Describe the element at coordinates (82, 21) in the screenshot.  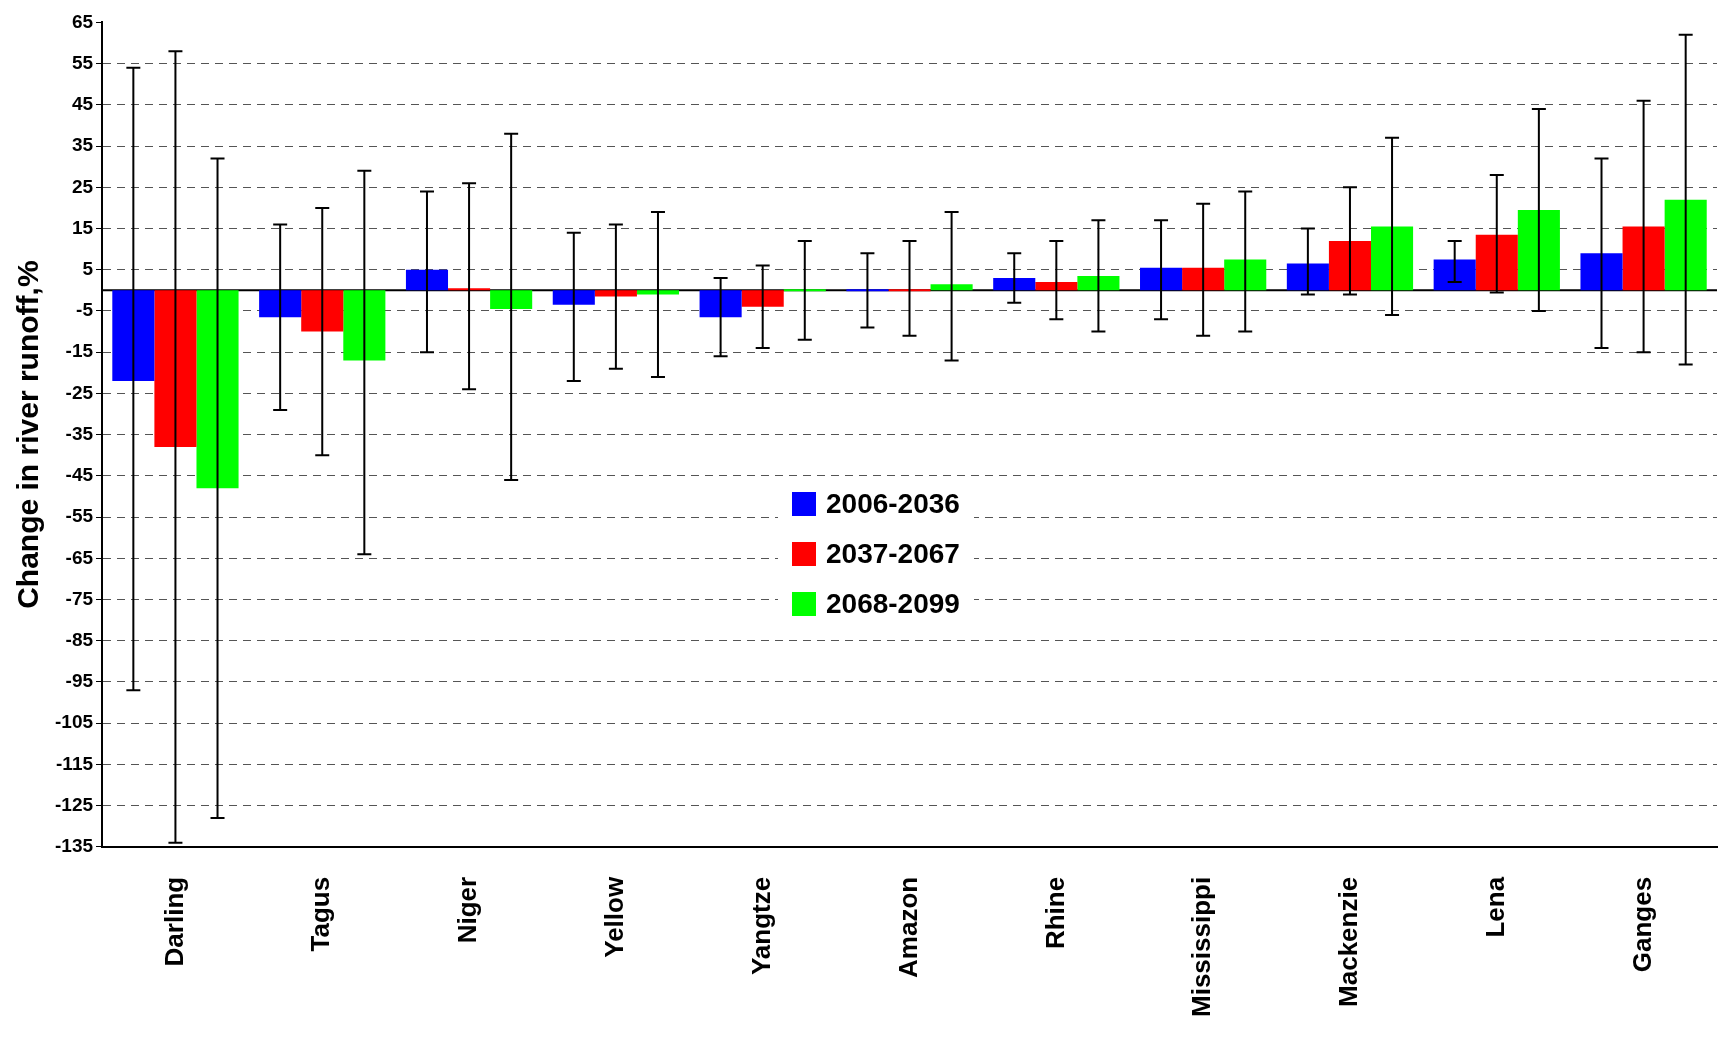
I see `y-tick-label: 65` at that location.